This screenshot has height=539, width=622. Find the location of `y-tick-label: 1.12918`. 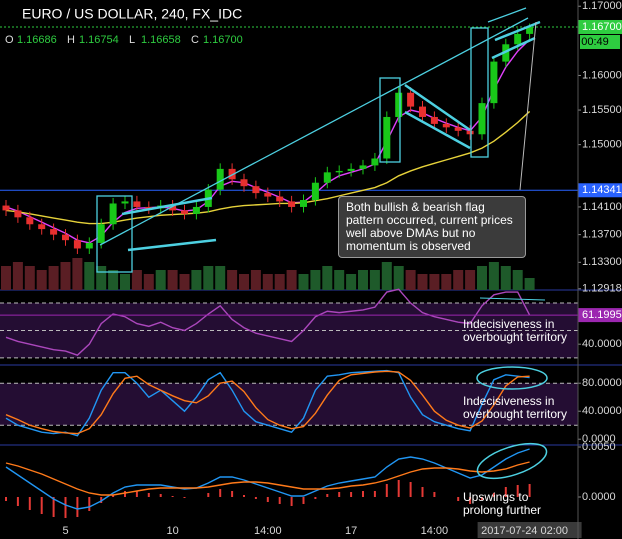

y-tick-label: 1.12918 is located at coordinates (602, 289).